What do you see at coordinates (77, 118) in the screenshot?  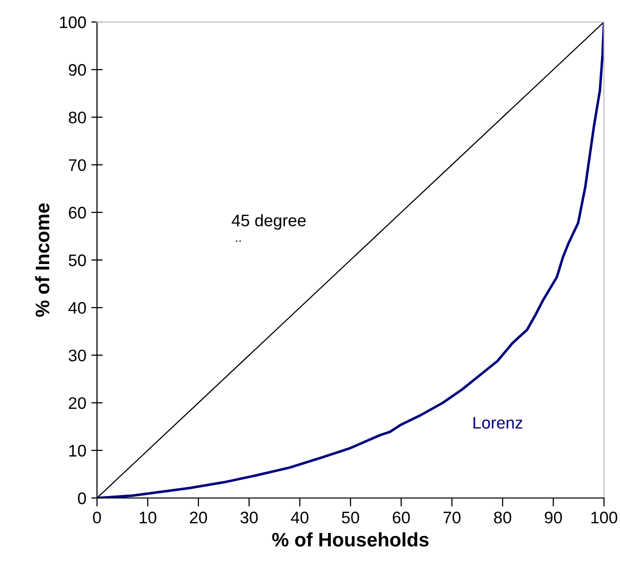 I see `y-tick-label: 80` at bounding box center [77, 118].